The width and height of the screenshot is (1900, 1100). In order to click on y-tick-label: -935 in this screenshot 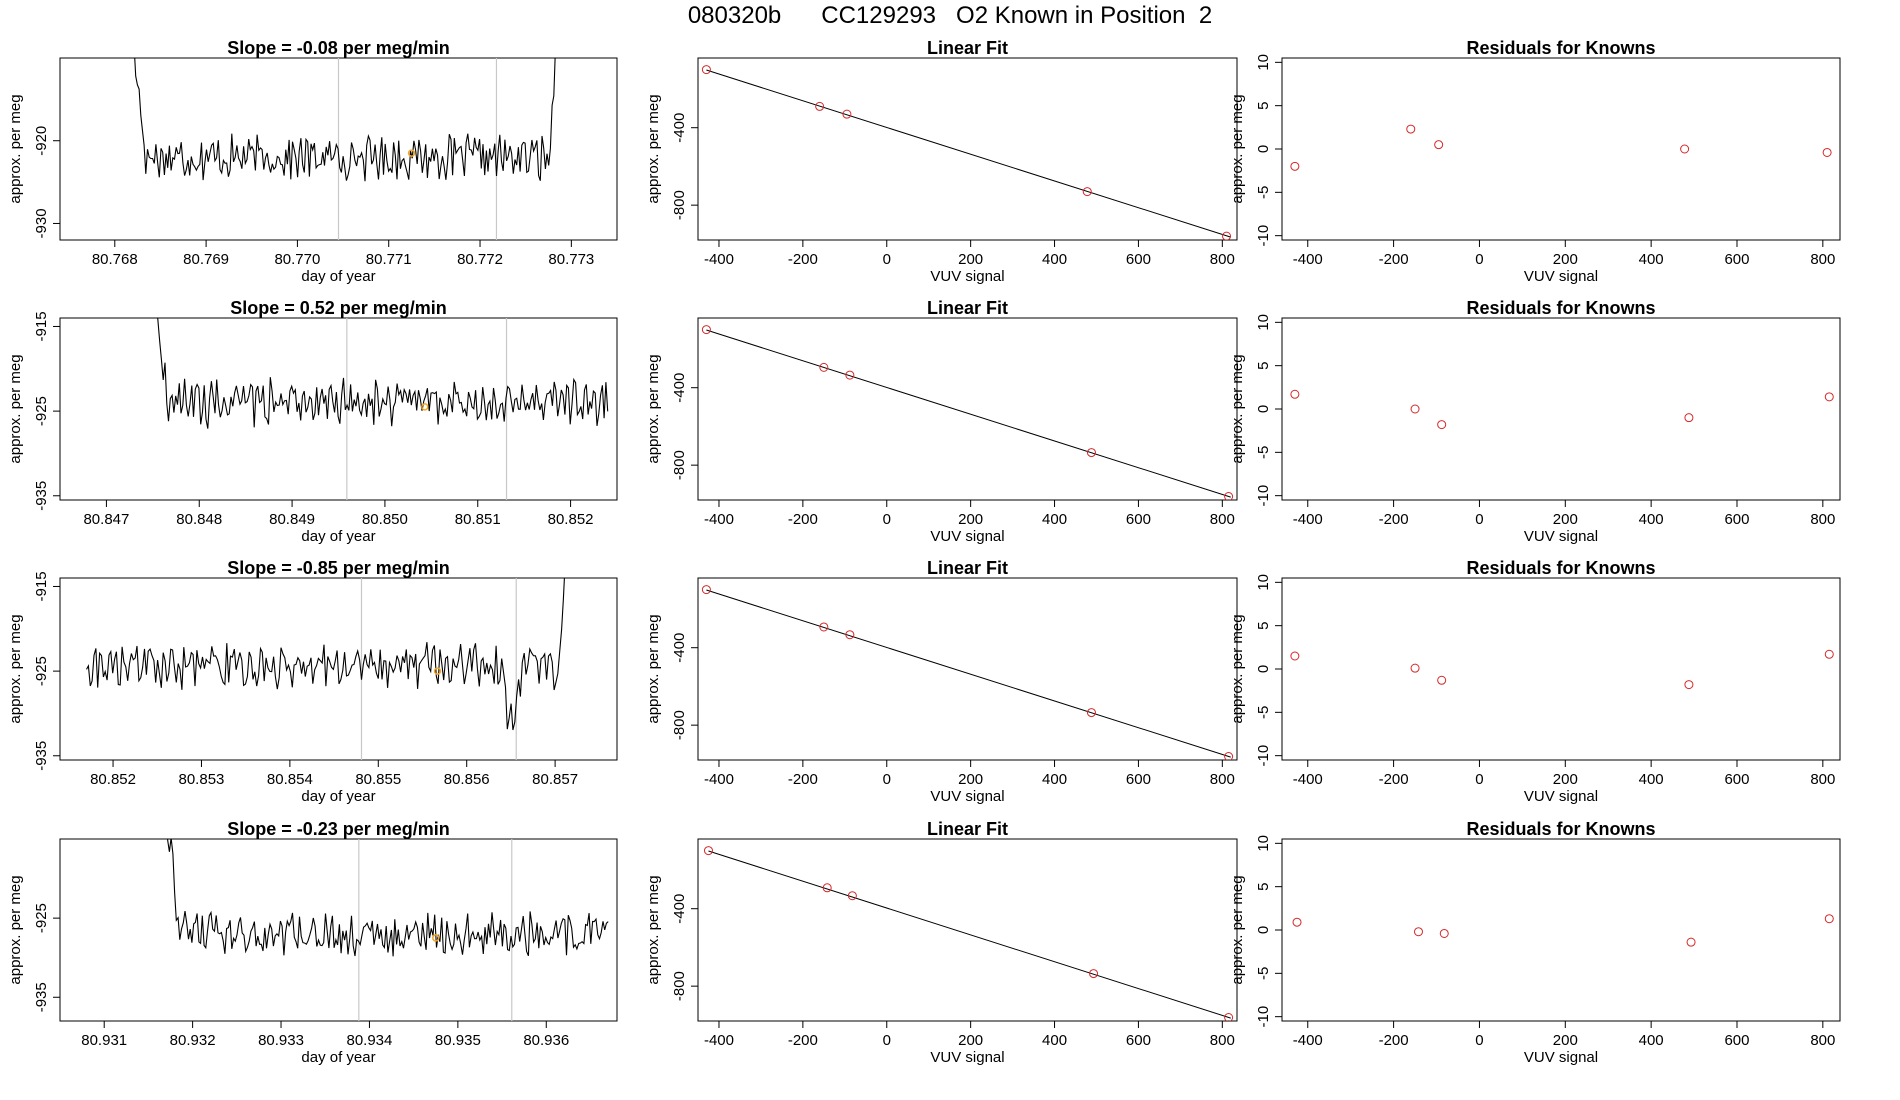, I will do `click(41, 496)`.